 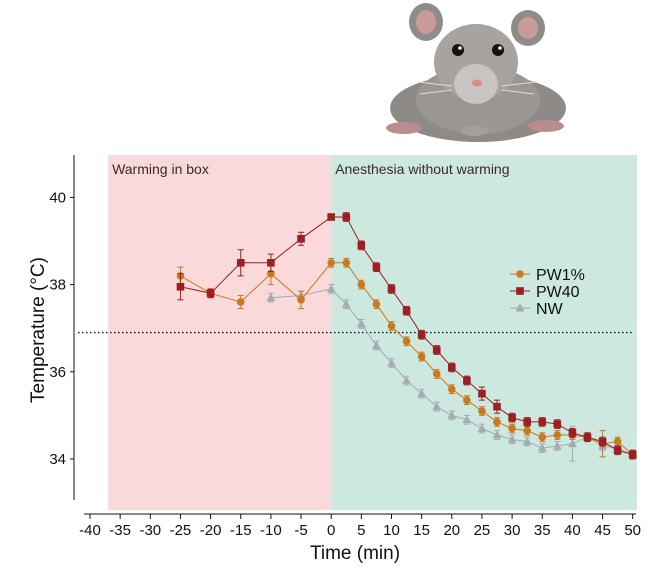 What do you see at coordinates (421, 530) in the screenshot?
I see `x-tick-label: 15` at bounding box center [421, 530].